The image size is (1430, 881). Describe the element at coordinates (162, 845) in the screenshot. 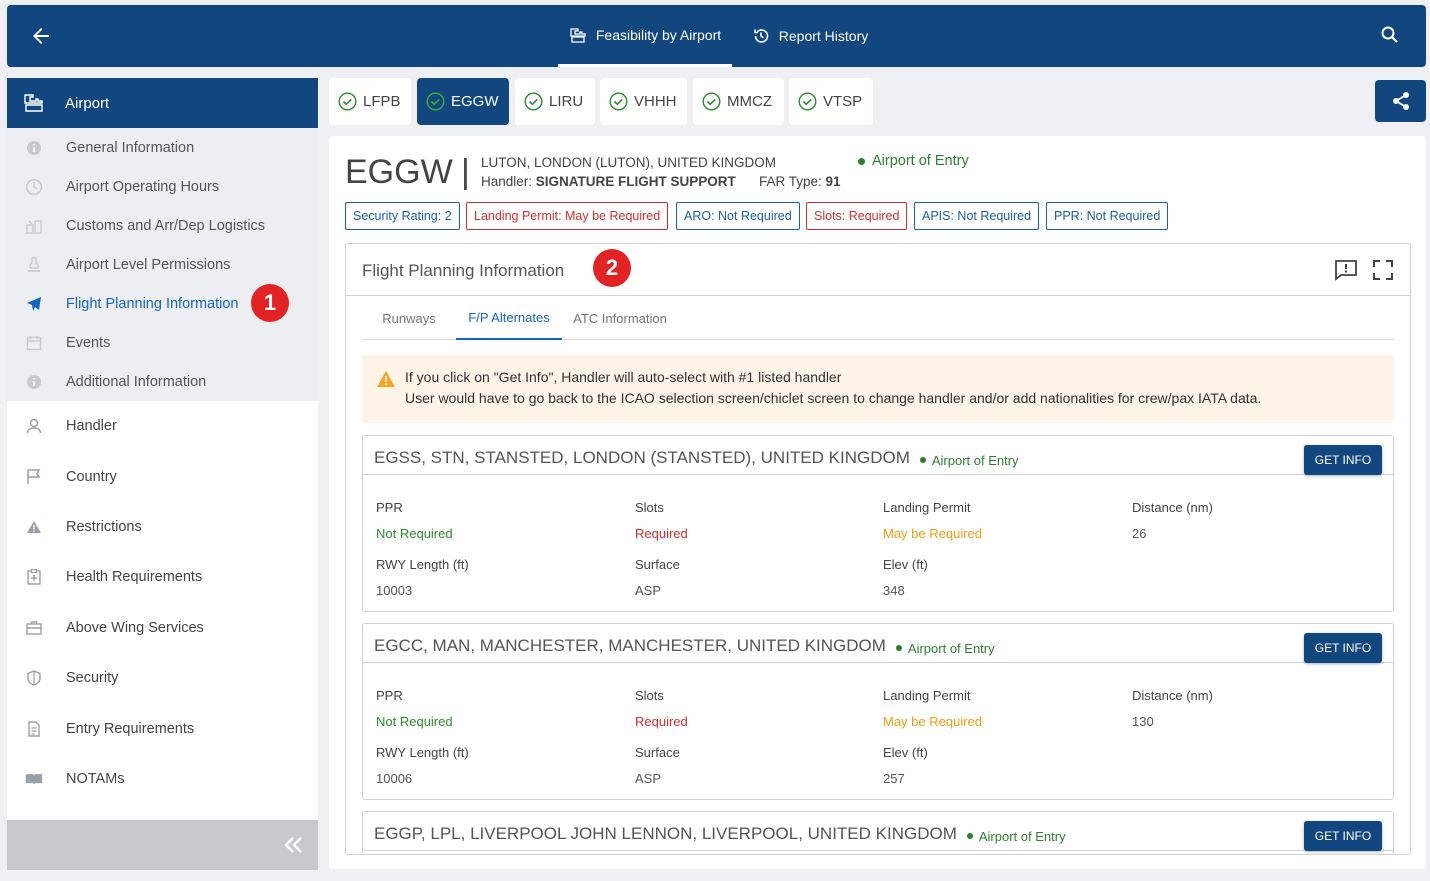

I see `sidebar-collapse-bar` at that location.